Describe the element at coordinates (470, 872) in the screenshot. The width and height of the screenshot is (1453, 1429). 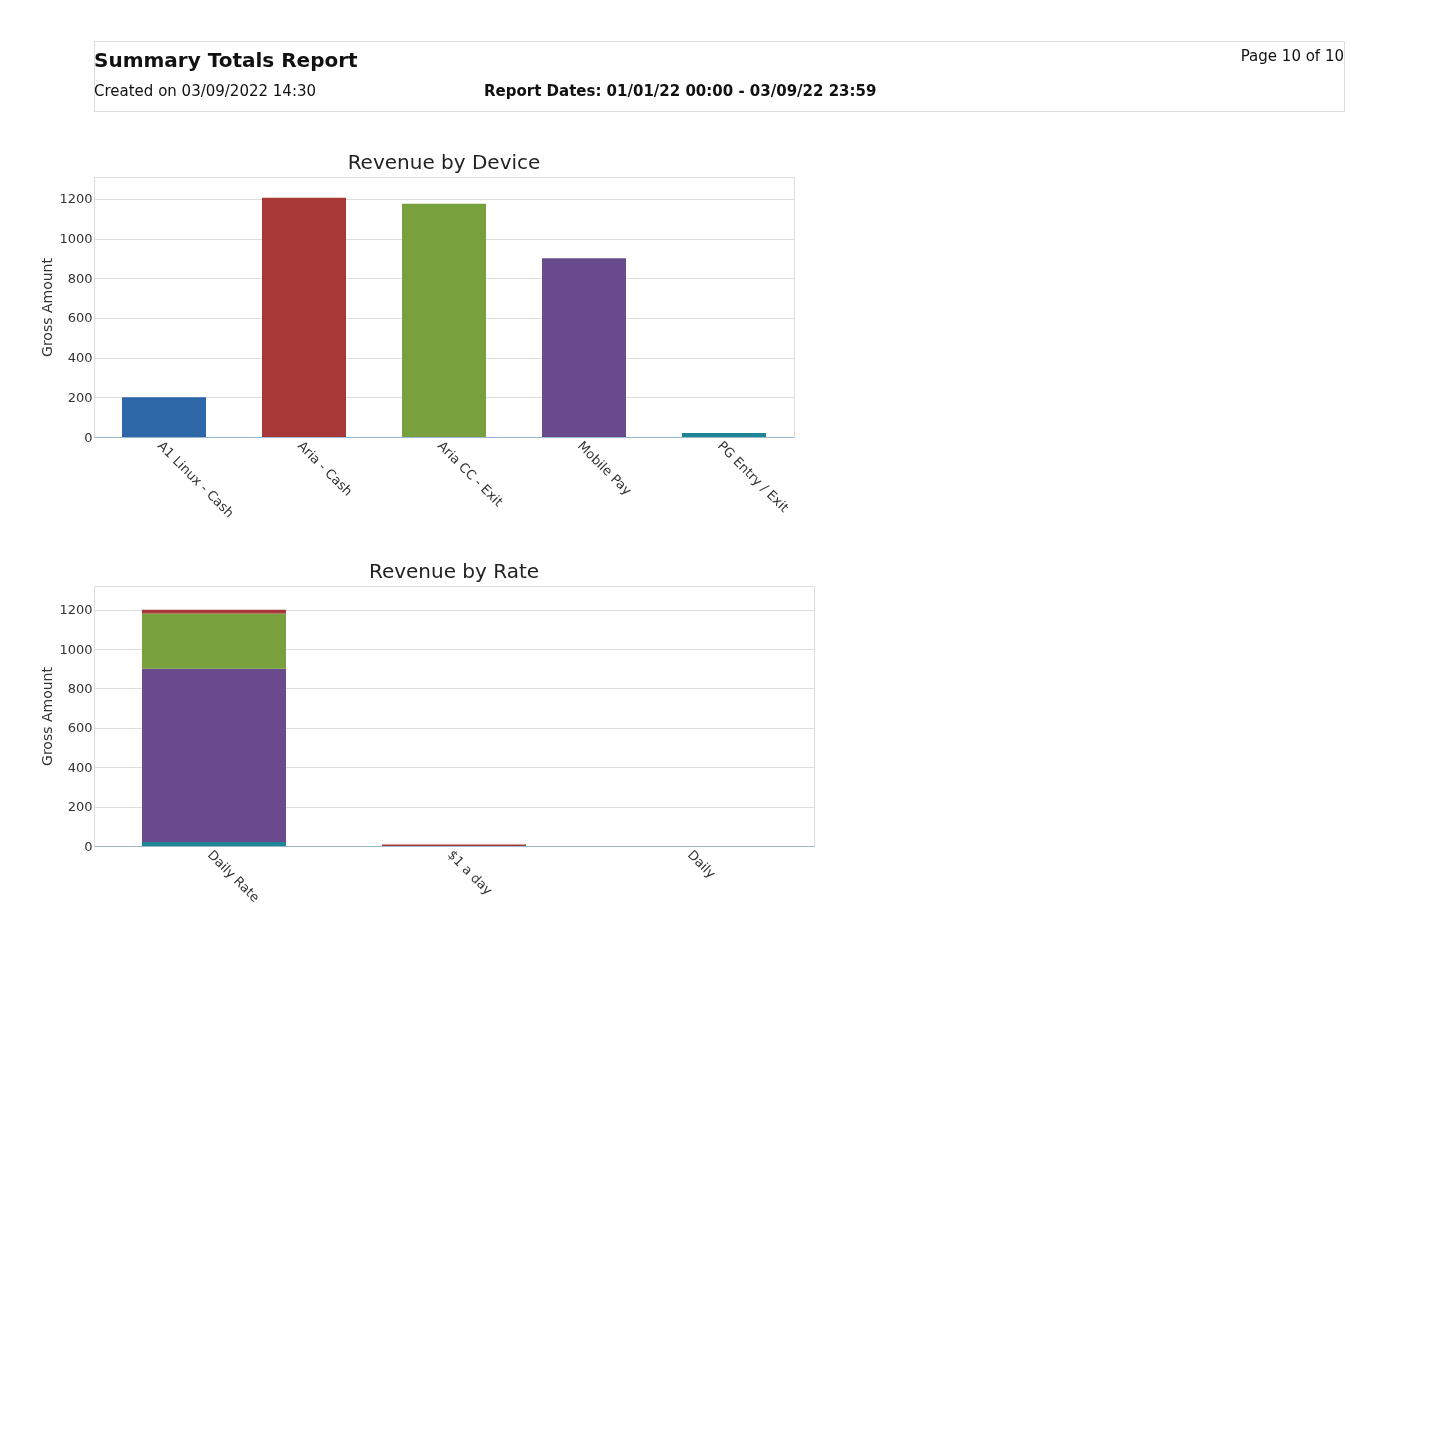
I see `x-tick-label: $1 a day` at that location.